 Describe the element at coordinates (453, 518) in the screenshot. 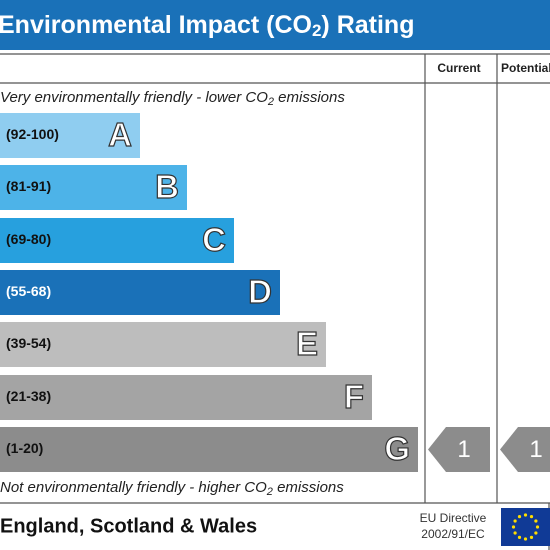

I see `directive: EU Directive` at that location.